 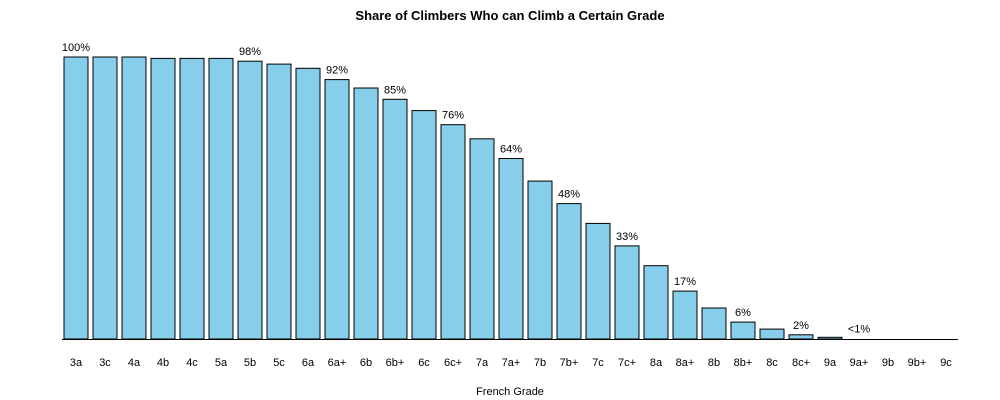 What do you see at coordinates (511, 150) in the screenshot?
I see `data-label-7a+: 64%` at bounding box center [511, 150].